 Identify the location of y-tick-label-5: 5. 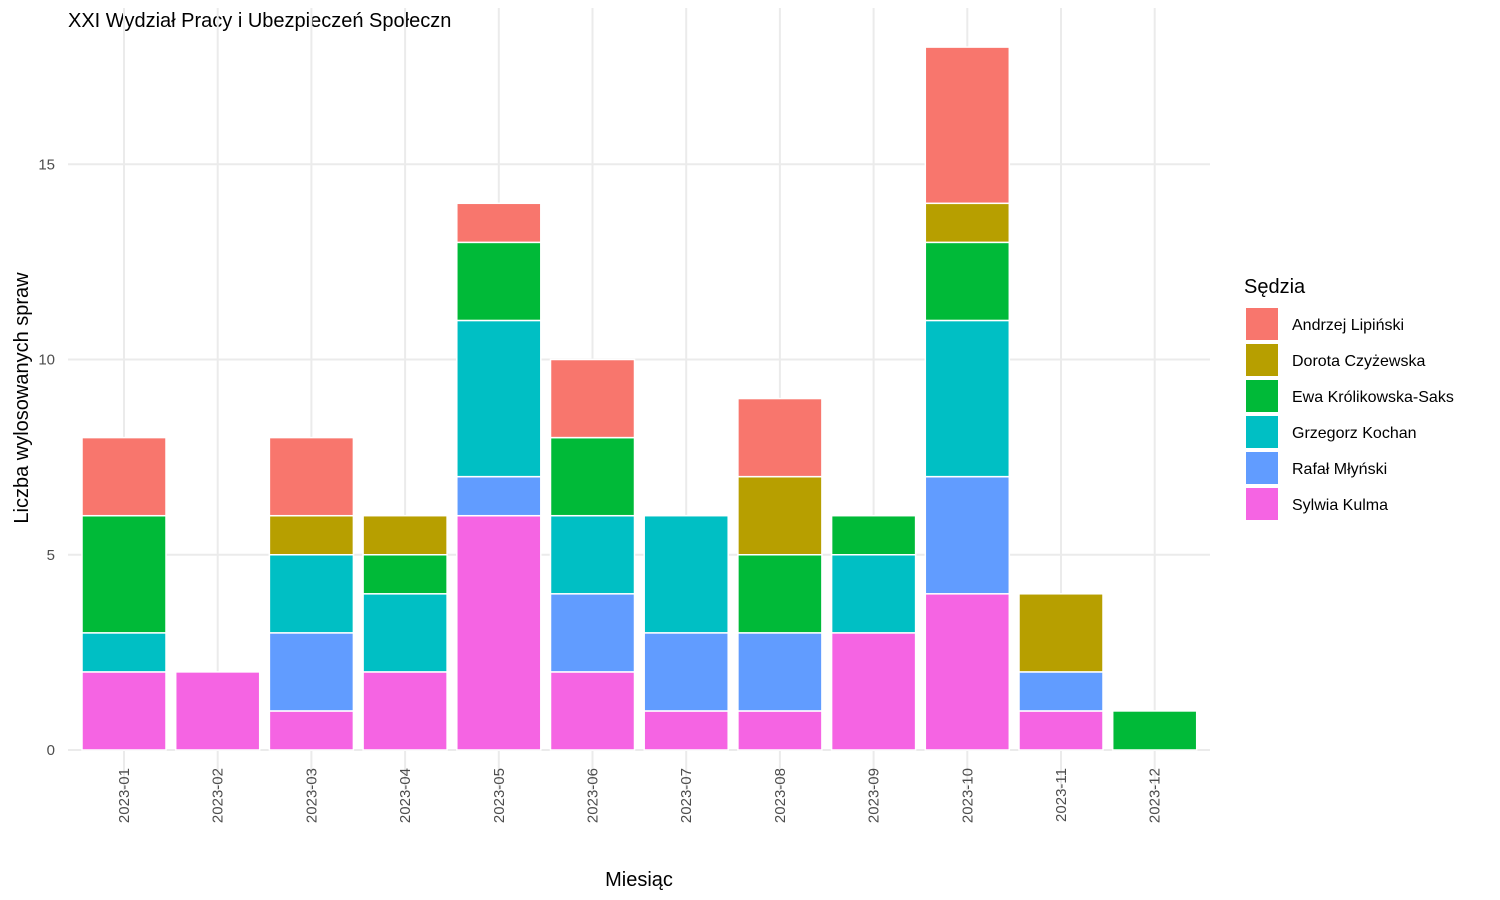
(51, 555).